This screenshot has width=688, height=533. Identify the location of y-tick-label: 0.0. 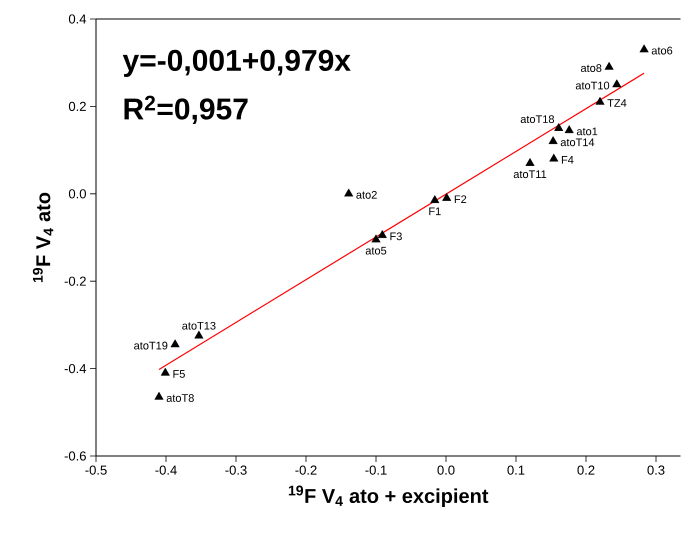
(77, 193).